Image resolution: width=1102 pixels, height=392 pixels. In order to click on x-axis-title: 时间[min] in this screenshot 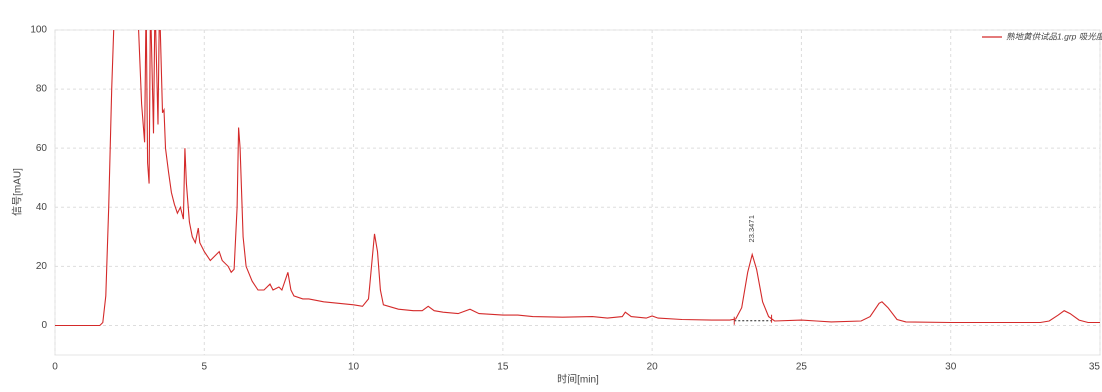, I will do `click(578, 379)`.